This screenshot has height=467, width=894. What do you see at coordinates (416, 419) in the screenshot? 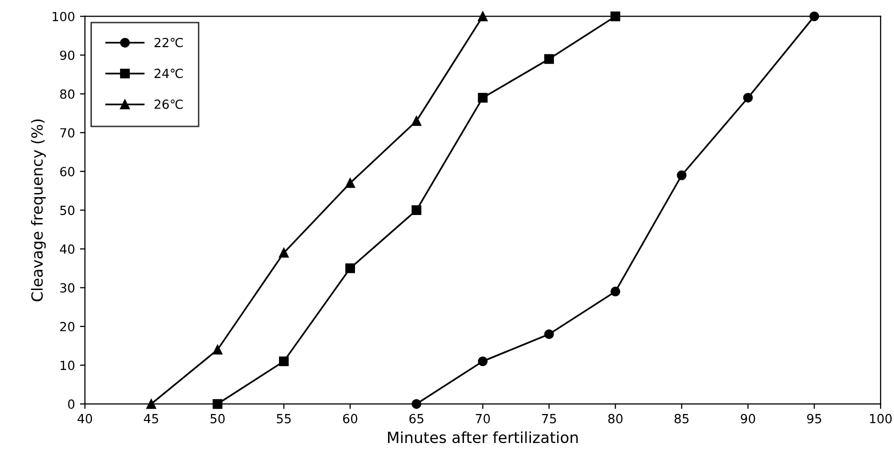
I see `x-tick-label: 65` at bounding box center [416, 419].